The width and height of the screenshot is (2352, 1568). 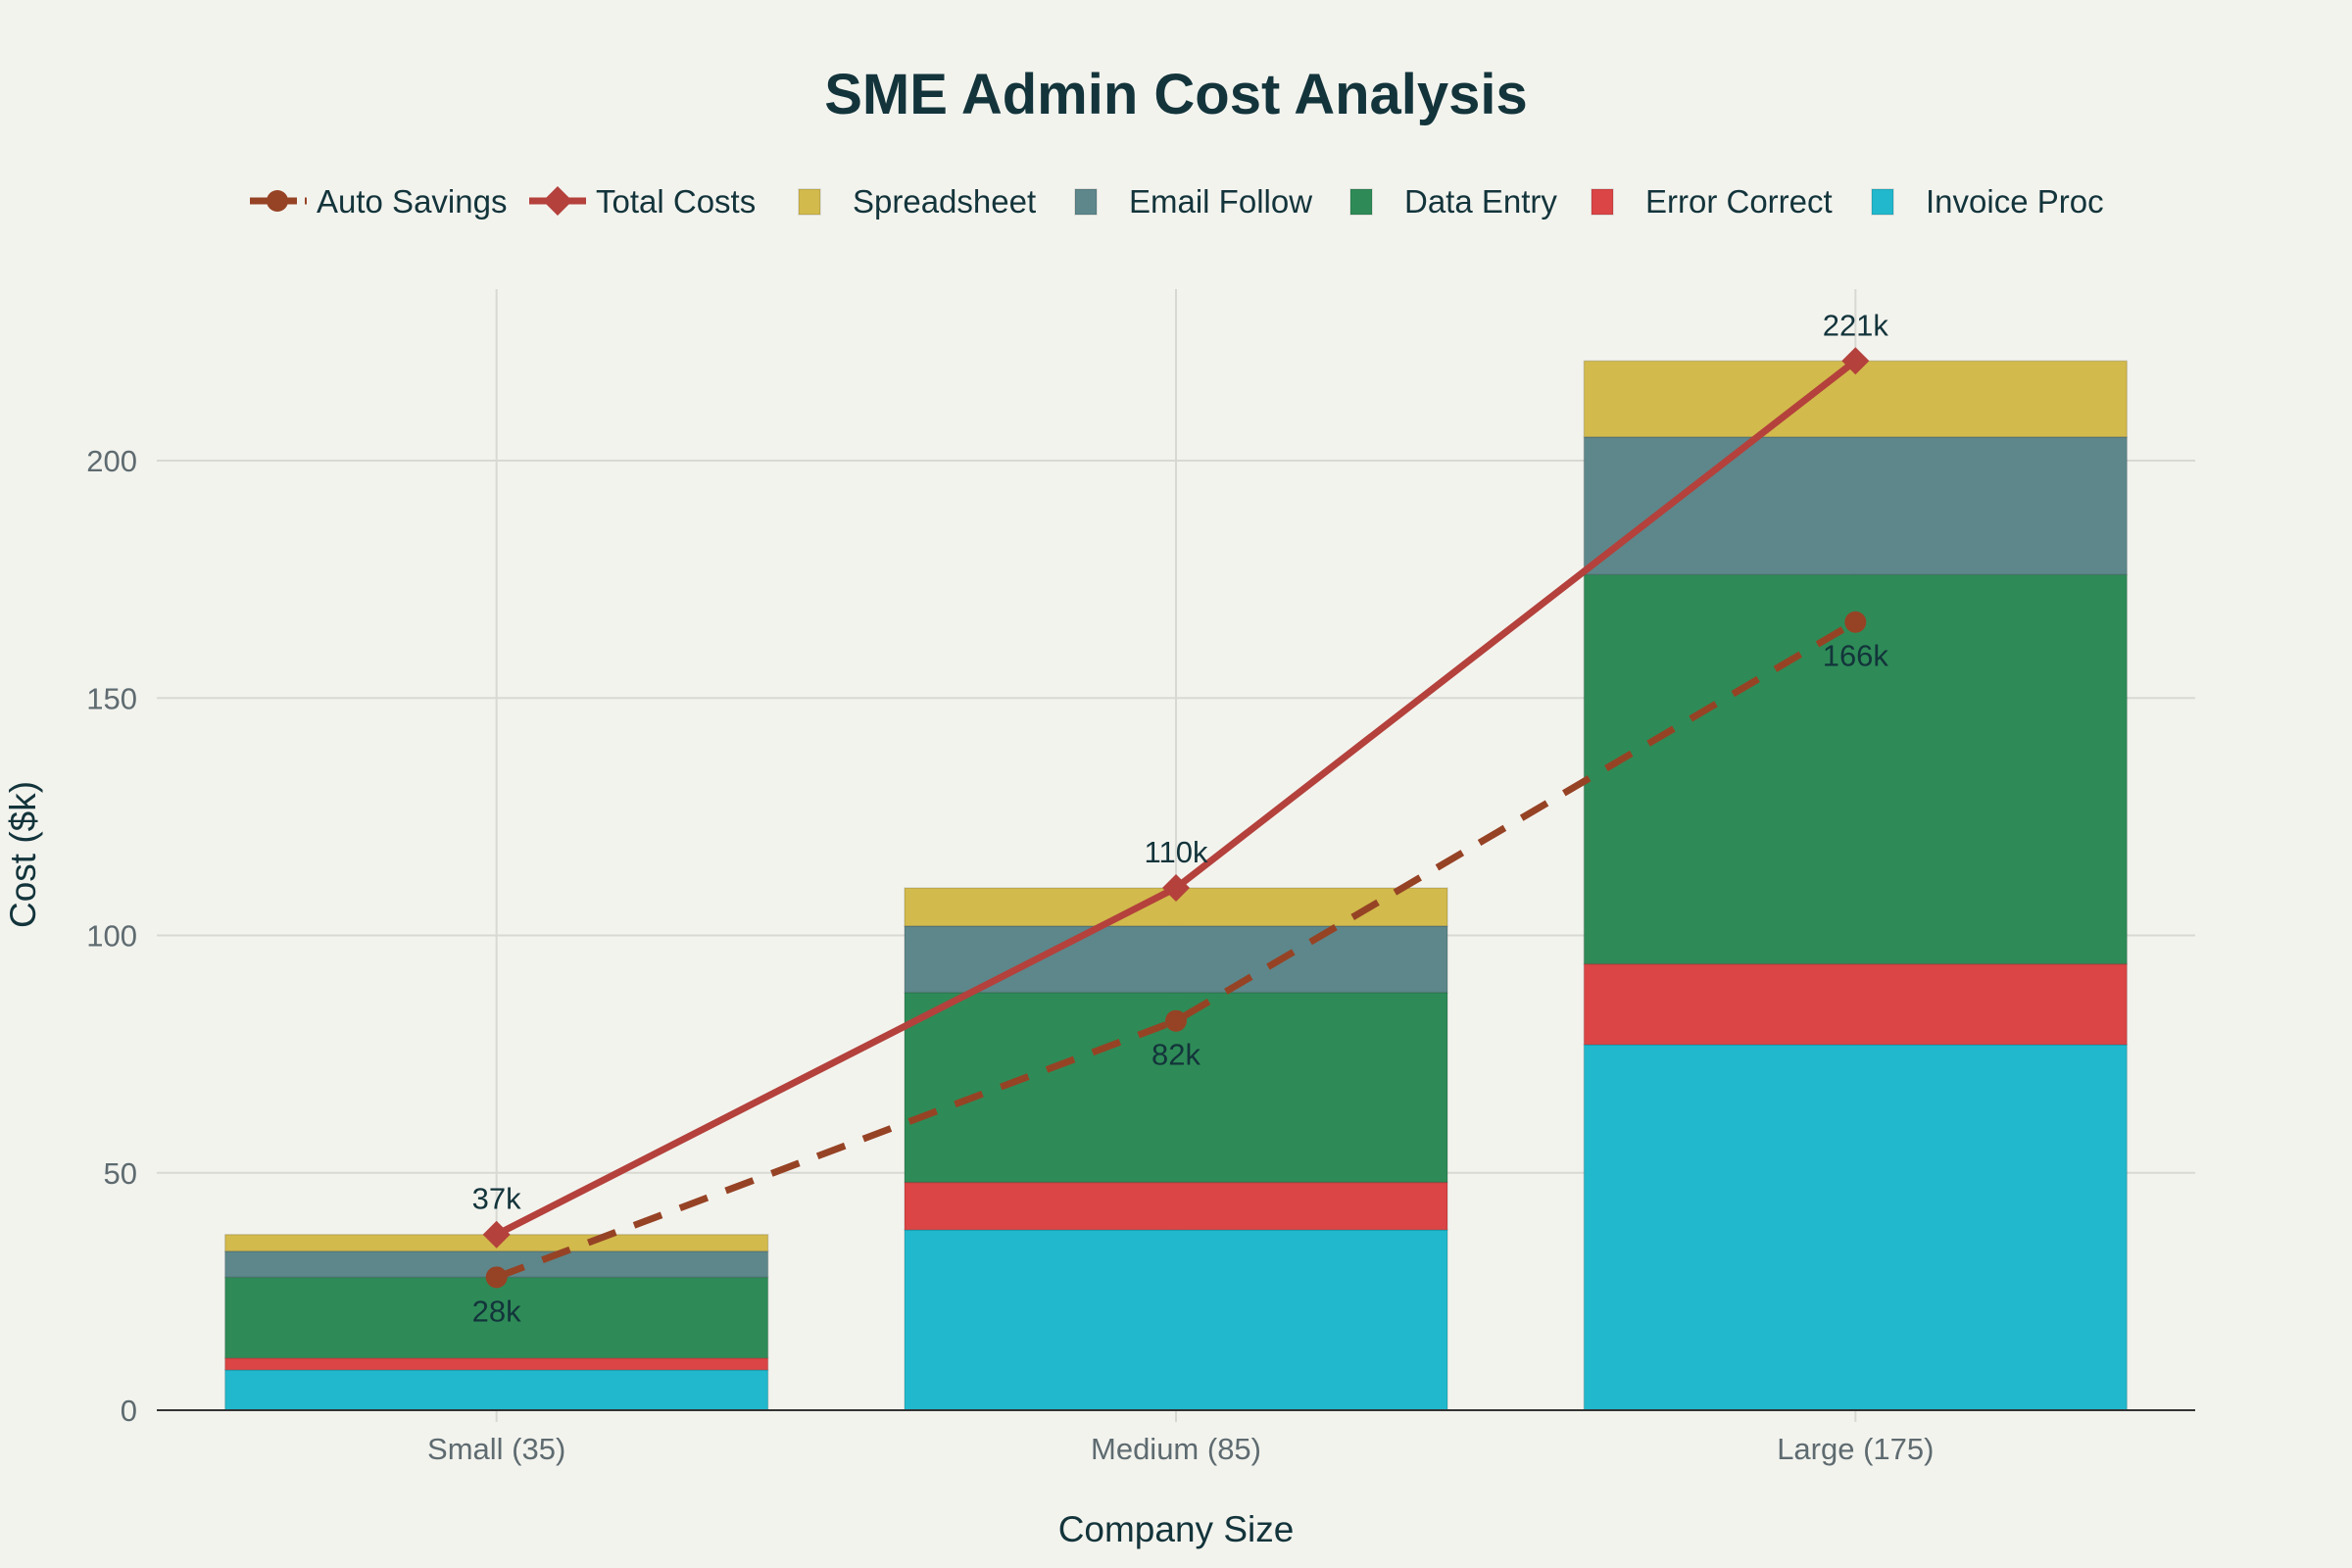 I want to click on x-tick-label: Large (175), so click(x=1855, y=1449).